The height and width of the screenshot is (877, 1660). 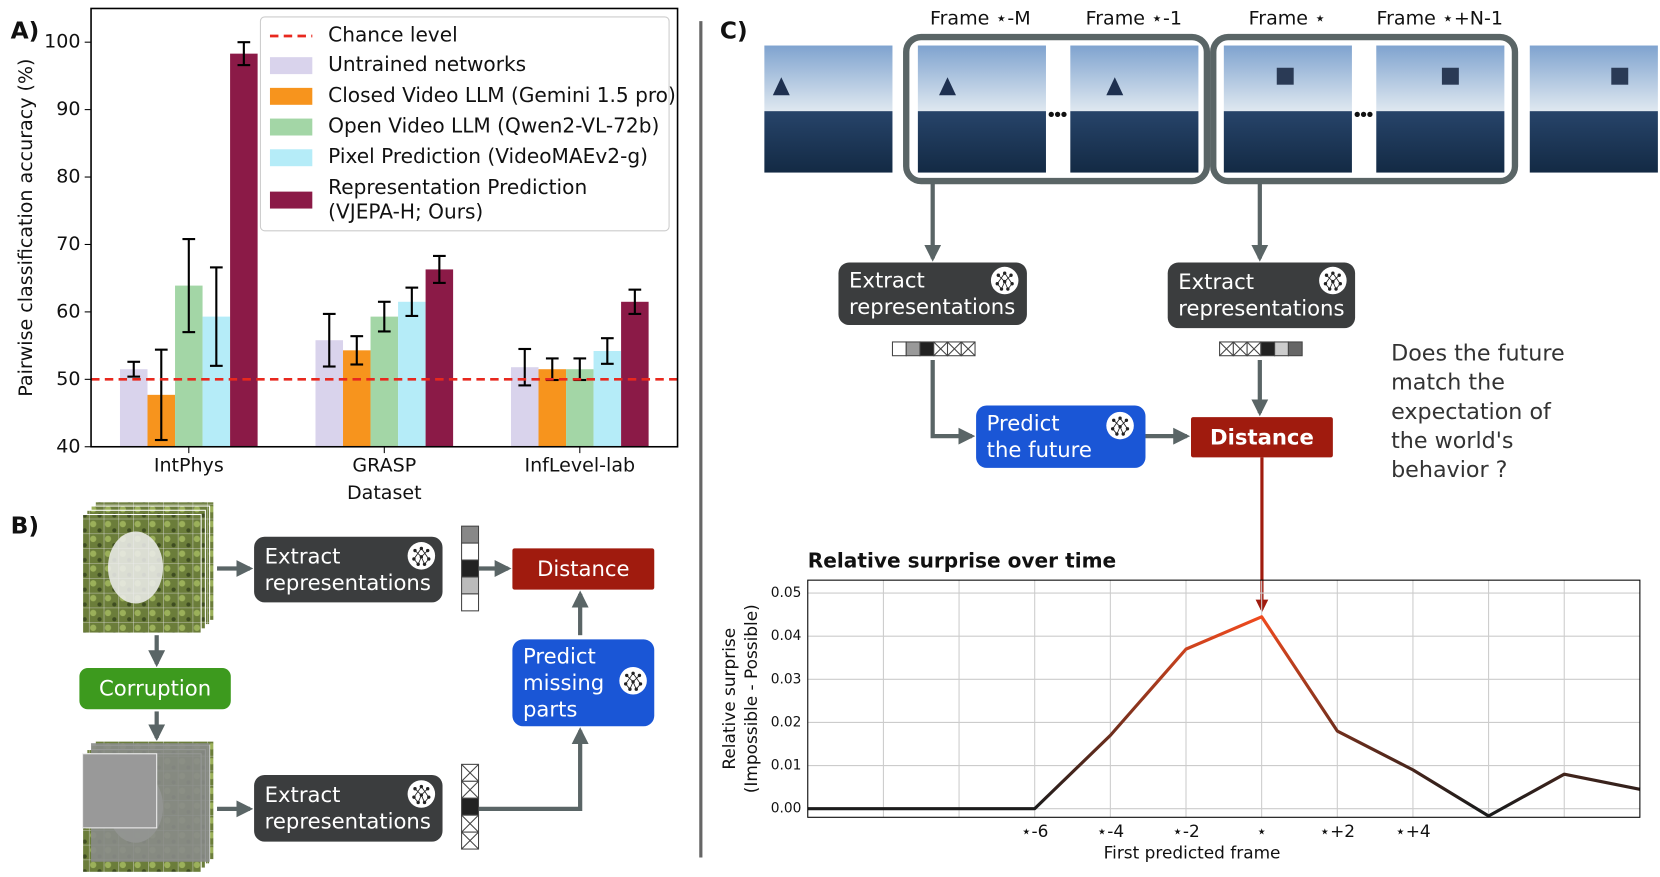 What do you see at coordinates (68, 244) in the screenshot?
I see `y-tick-label: 70` at bounding box center [68, 244].